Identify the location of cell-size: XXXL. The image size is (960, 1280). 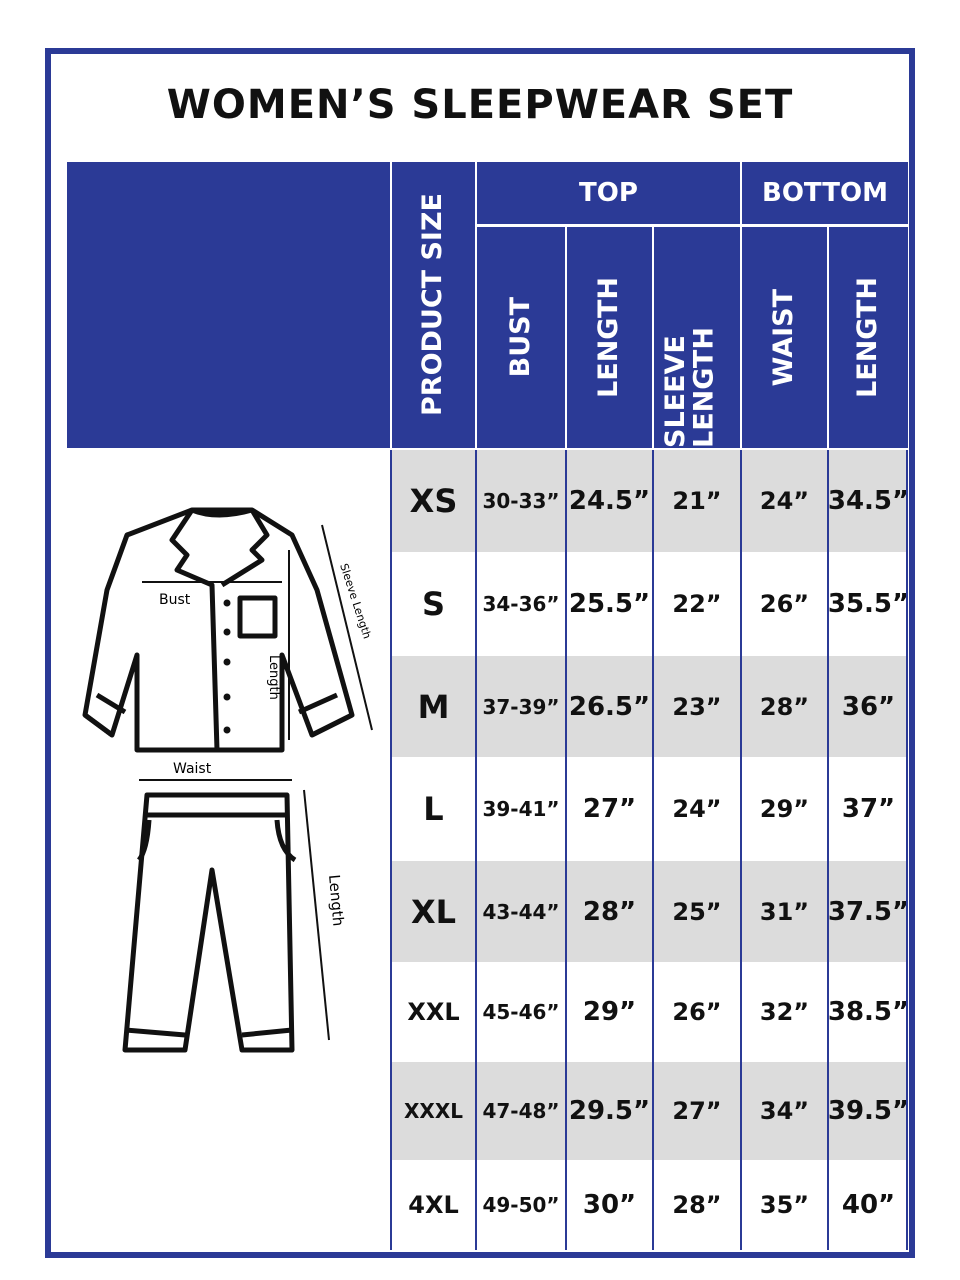
(433, 1111).